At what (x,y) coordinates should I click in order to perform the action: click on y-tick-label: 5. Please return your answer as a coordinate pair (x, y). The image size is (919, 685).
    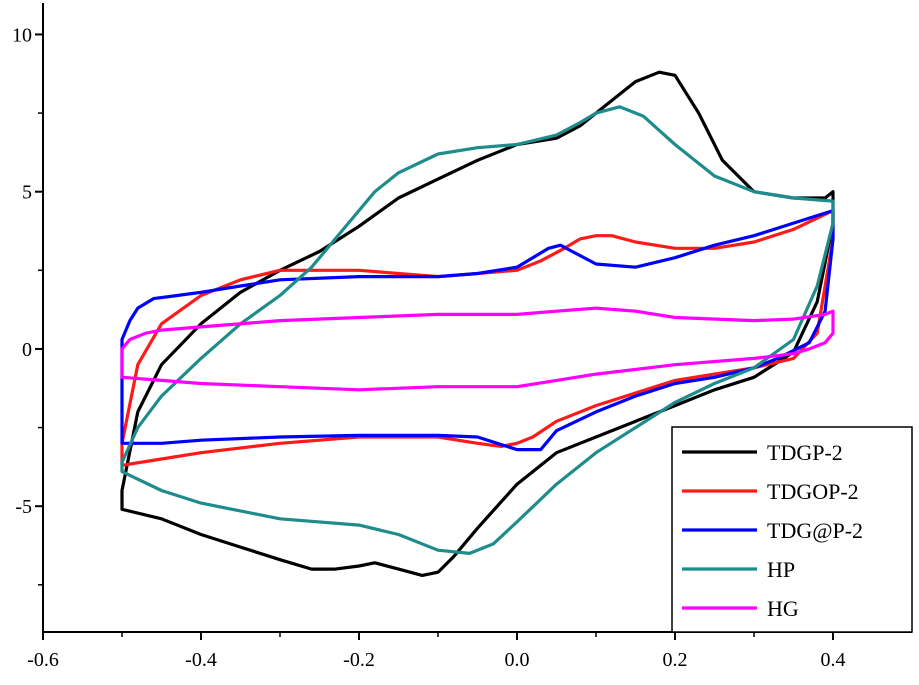
    Looking at the image, I should click on (27, 193).